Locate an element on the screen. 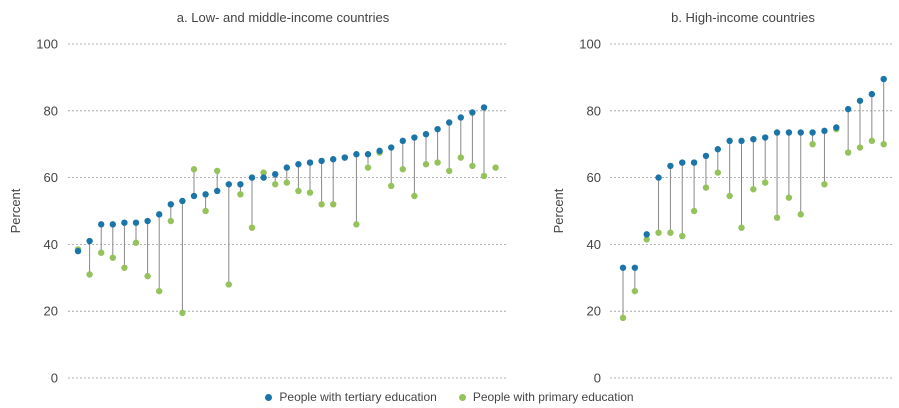 Image resolution: width=899 pixels, height=408 pixels. legend-swatch-tertiary is located at coordinates (269, 397).